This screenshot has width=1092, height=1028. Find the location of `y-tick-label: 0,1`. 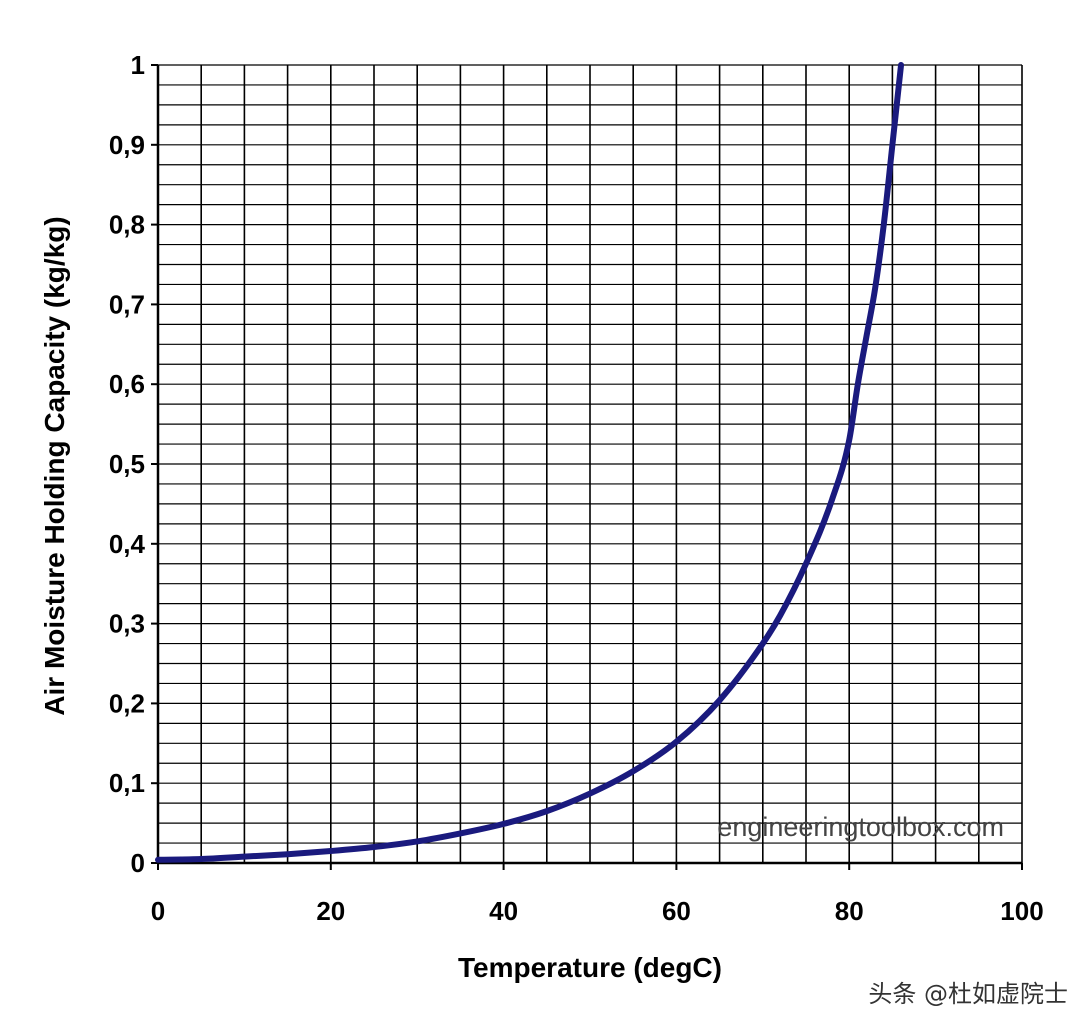

y-tick-label: 0,1 is located at coordinates (127, 783).